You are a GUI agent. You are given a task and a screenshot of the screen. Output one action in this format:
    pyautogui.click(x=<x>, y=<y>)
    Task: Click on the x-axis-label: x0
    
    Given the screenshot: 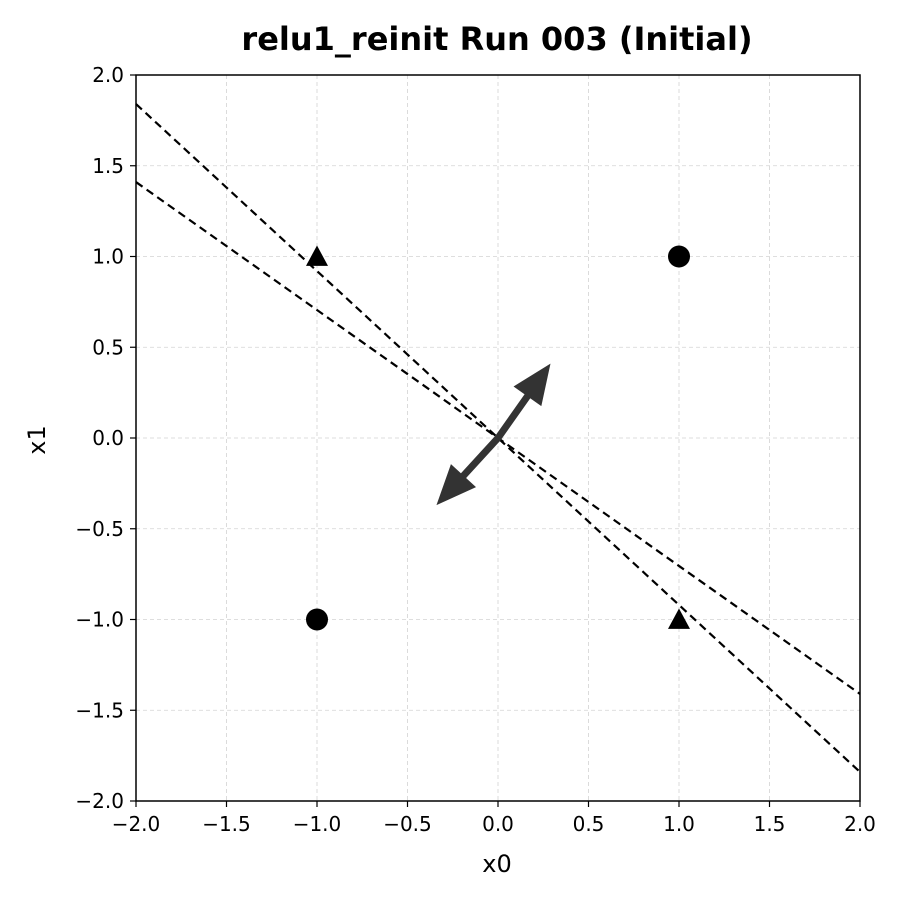 What is the action you would take?
    pyautogui.click(x=496, y=864)
    